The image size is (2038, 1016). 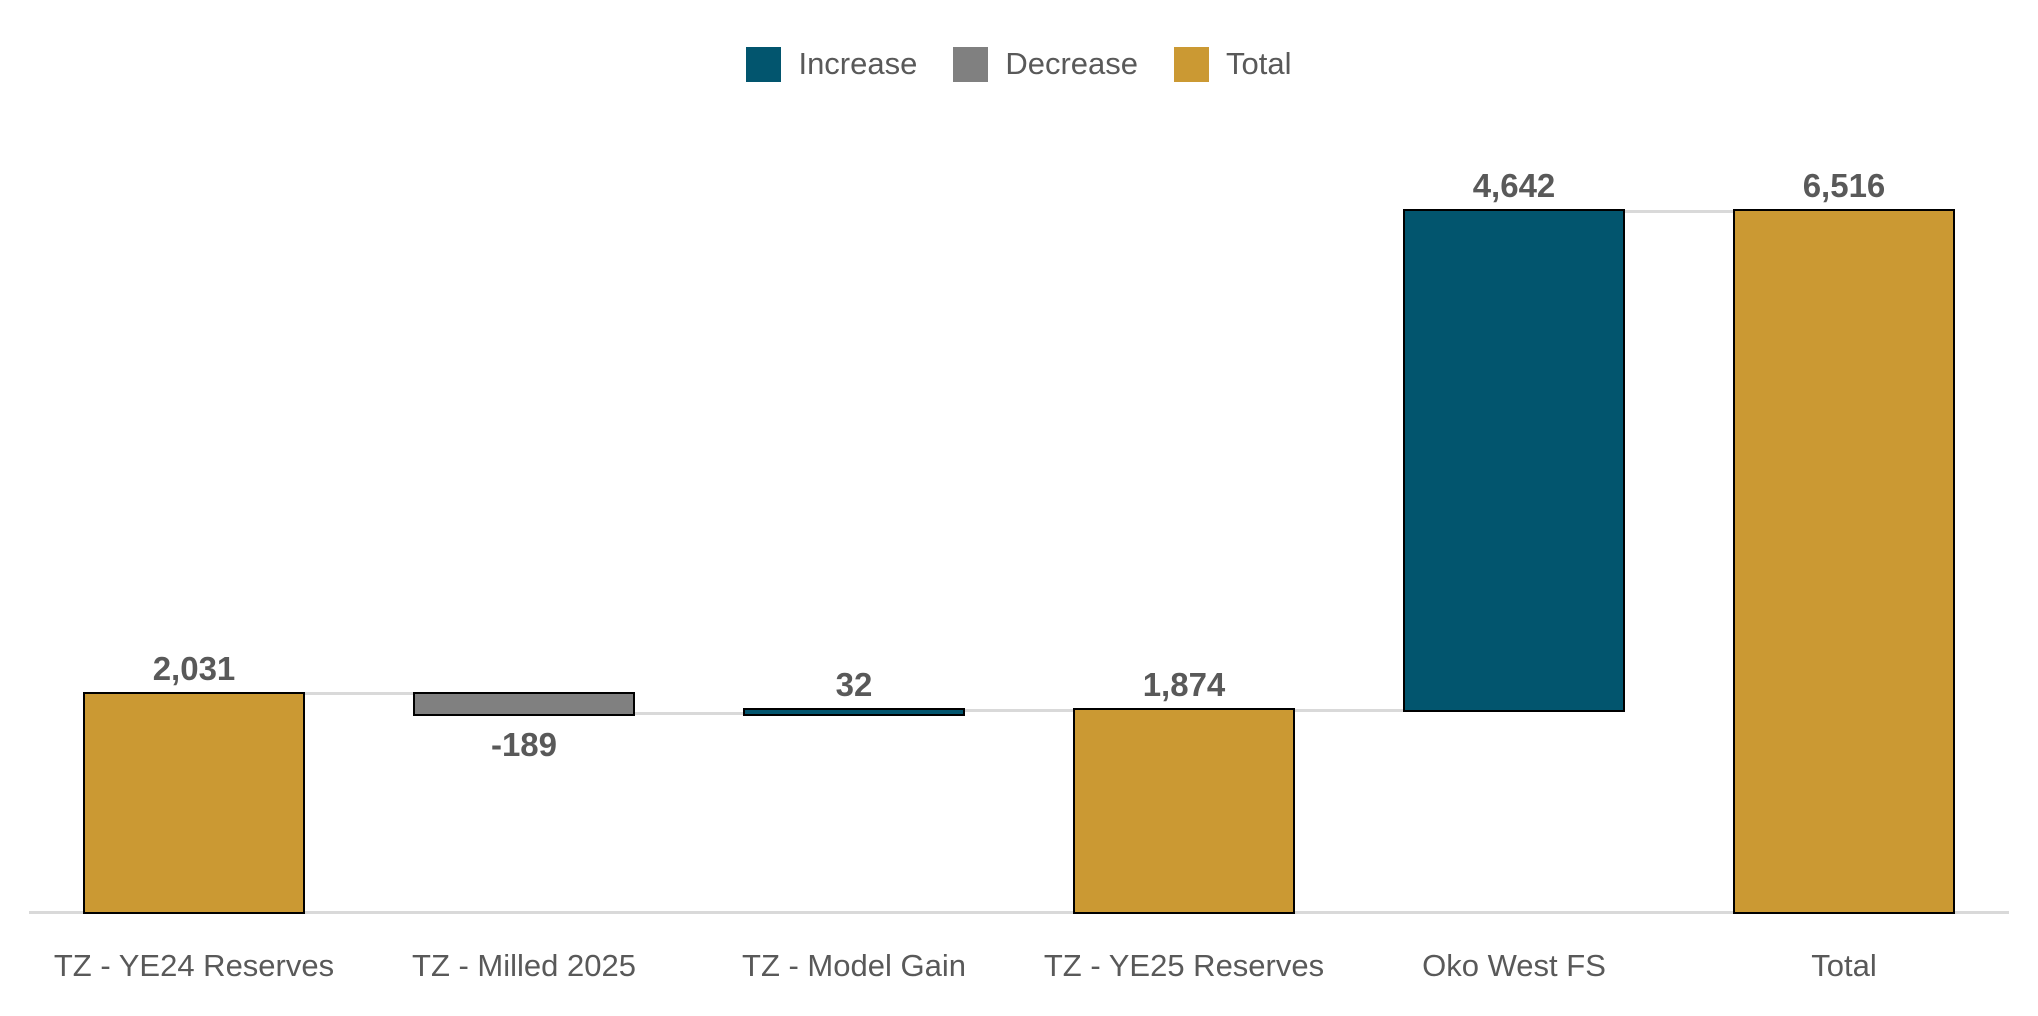 What do you see at coordinates (1514, 461) in the screenshot?
I see `bar-oko-west-fs` at bounding box center [1514, 461].